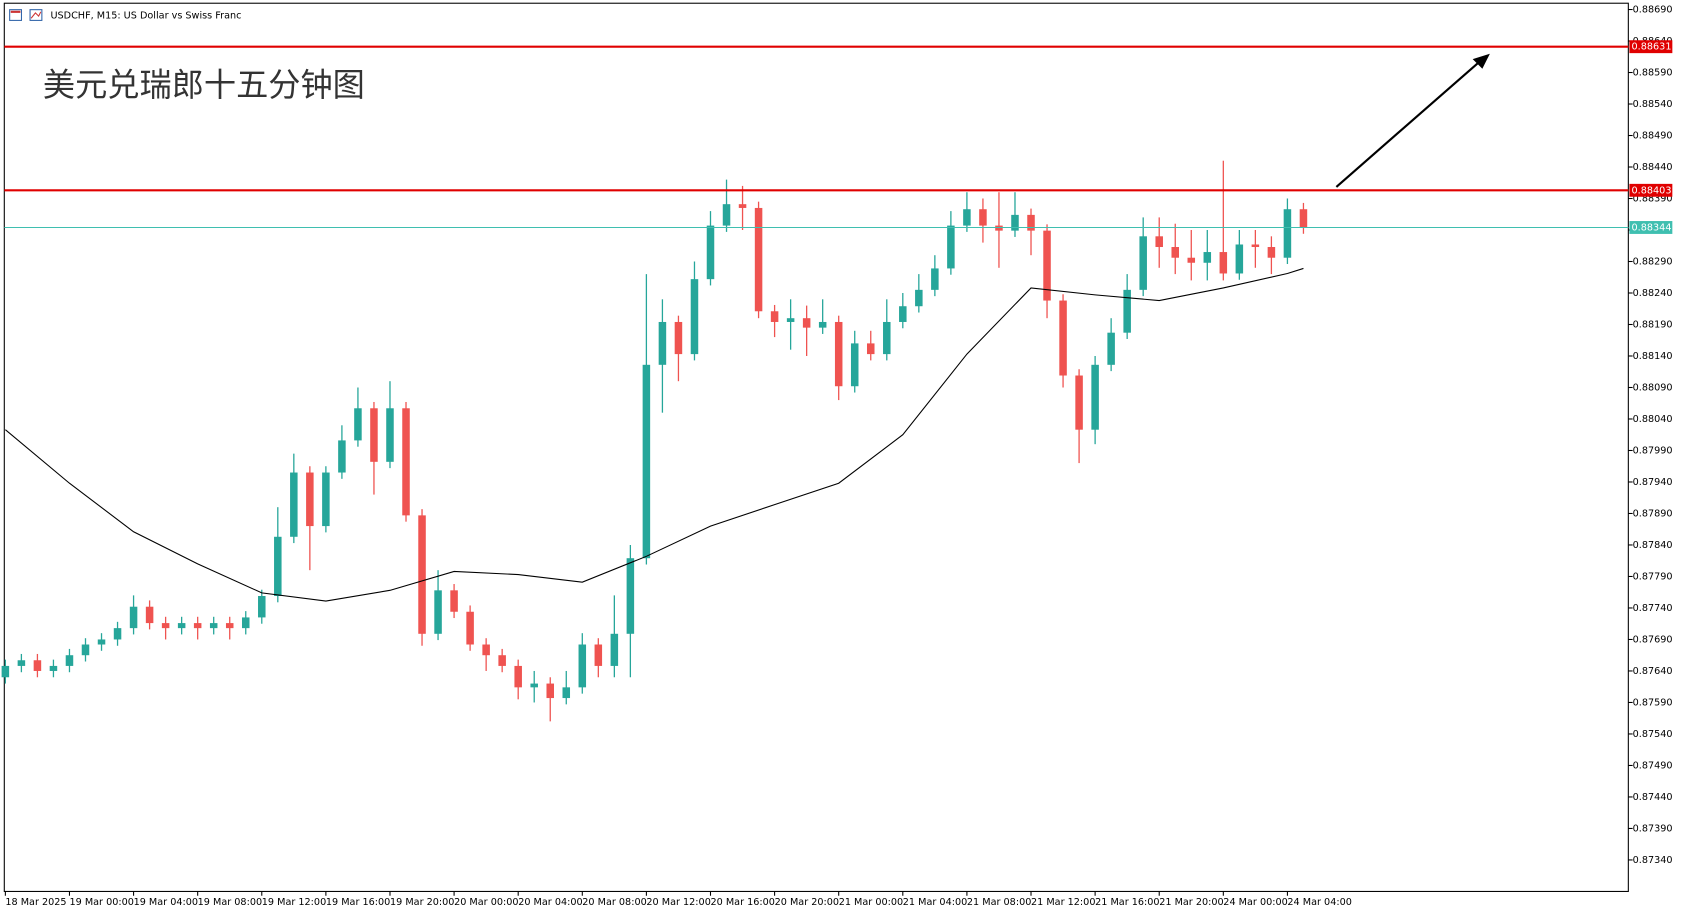 The height and width of the screenshot is (914, 1682). Describe the element at coordinates (550, 902) in the screenshot. I see `x-tick-label: 20 Mar 04:00` at that location.